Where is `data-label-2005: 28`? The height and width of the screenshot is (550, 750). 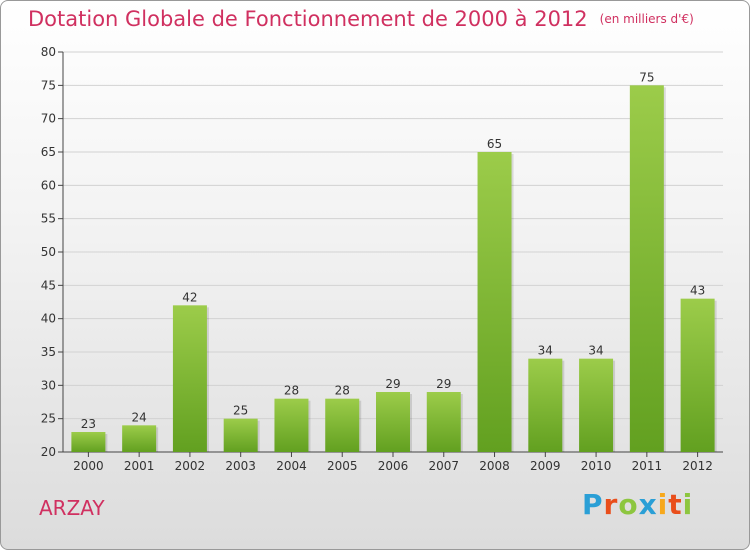
data-label-2005: 28 is located at coordinates (342, 391).